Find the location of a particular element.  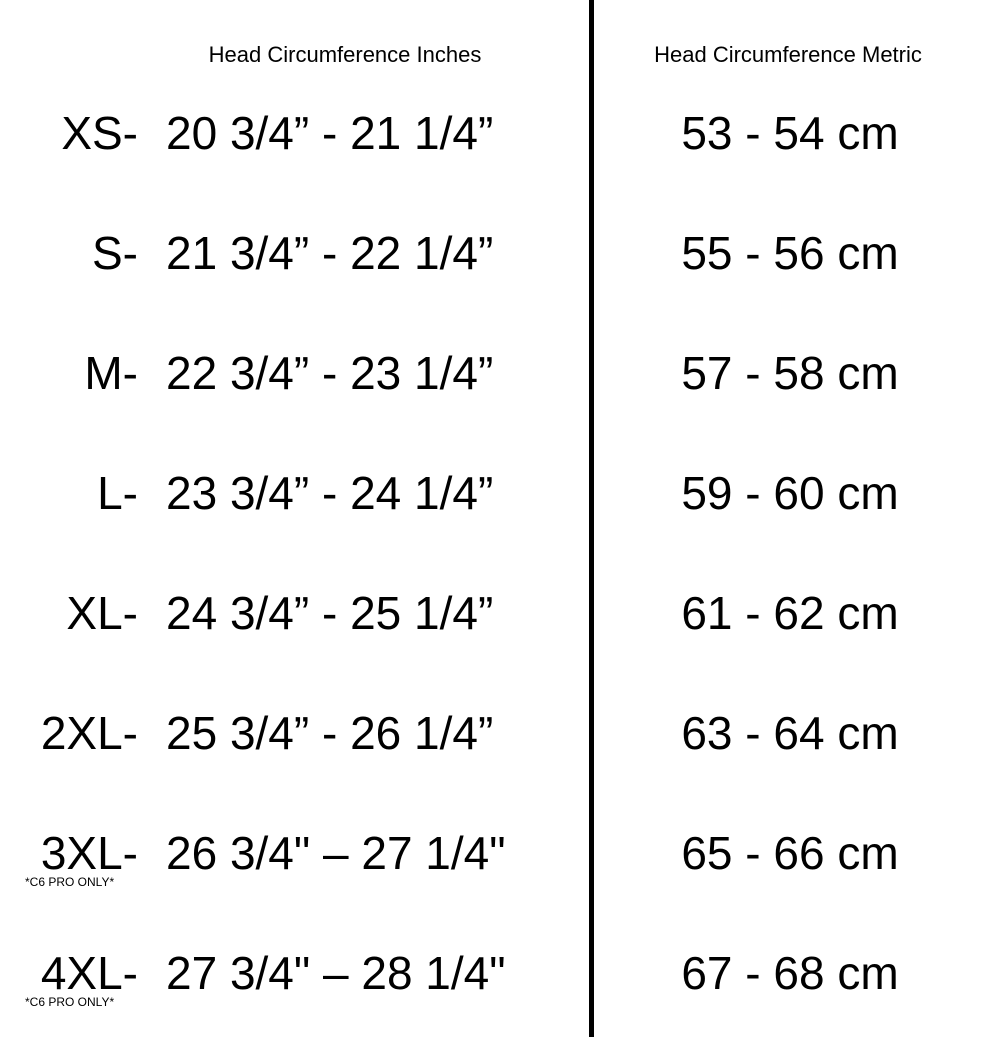

metric-range: 65 - 66 cm is located at coordinates (790, 853).